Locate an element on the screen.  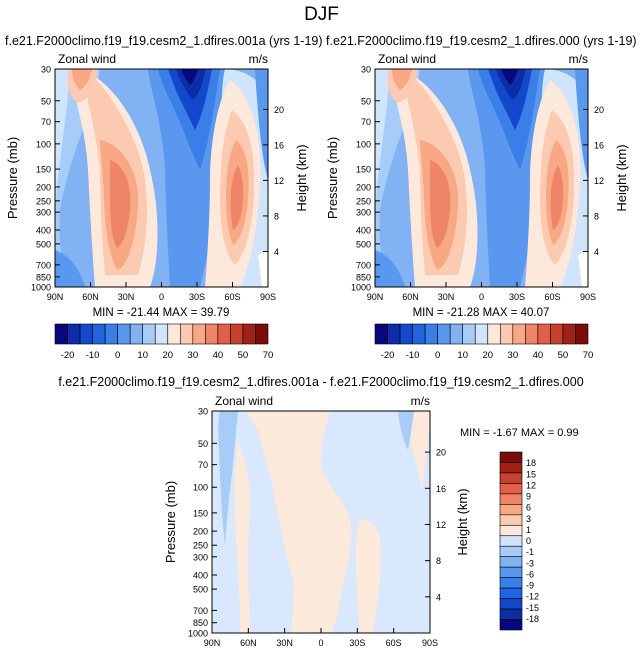
panel-3-contours is located at coordinates (321, 522).